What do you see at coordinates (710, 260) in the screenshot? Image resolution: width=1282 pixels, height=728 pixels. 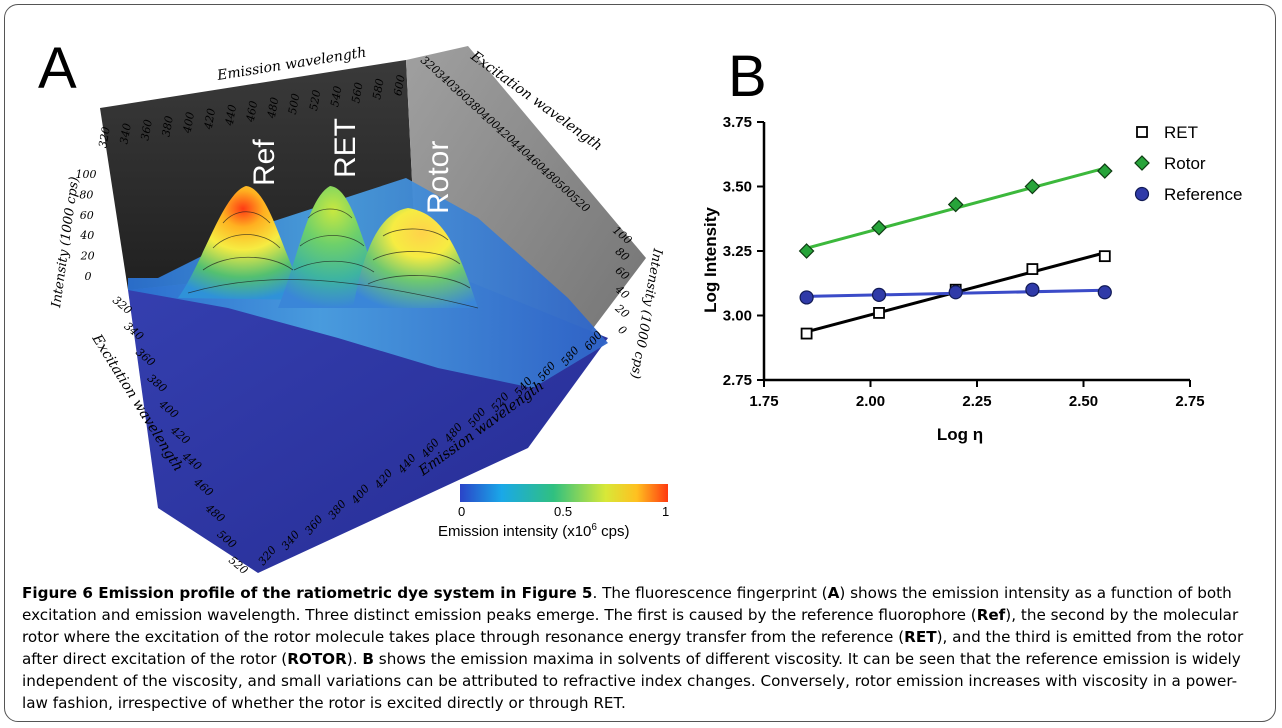 I see `chart-y-label: Log Intensity` at bounding box center [710, 260].